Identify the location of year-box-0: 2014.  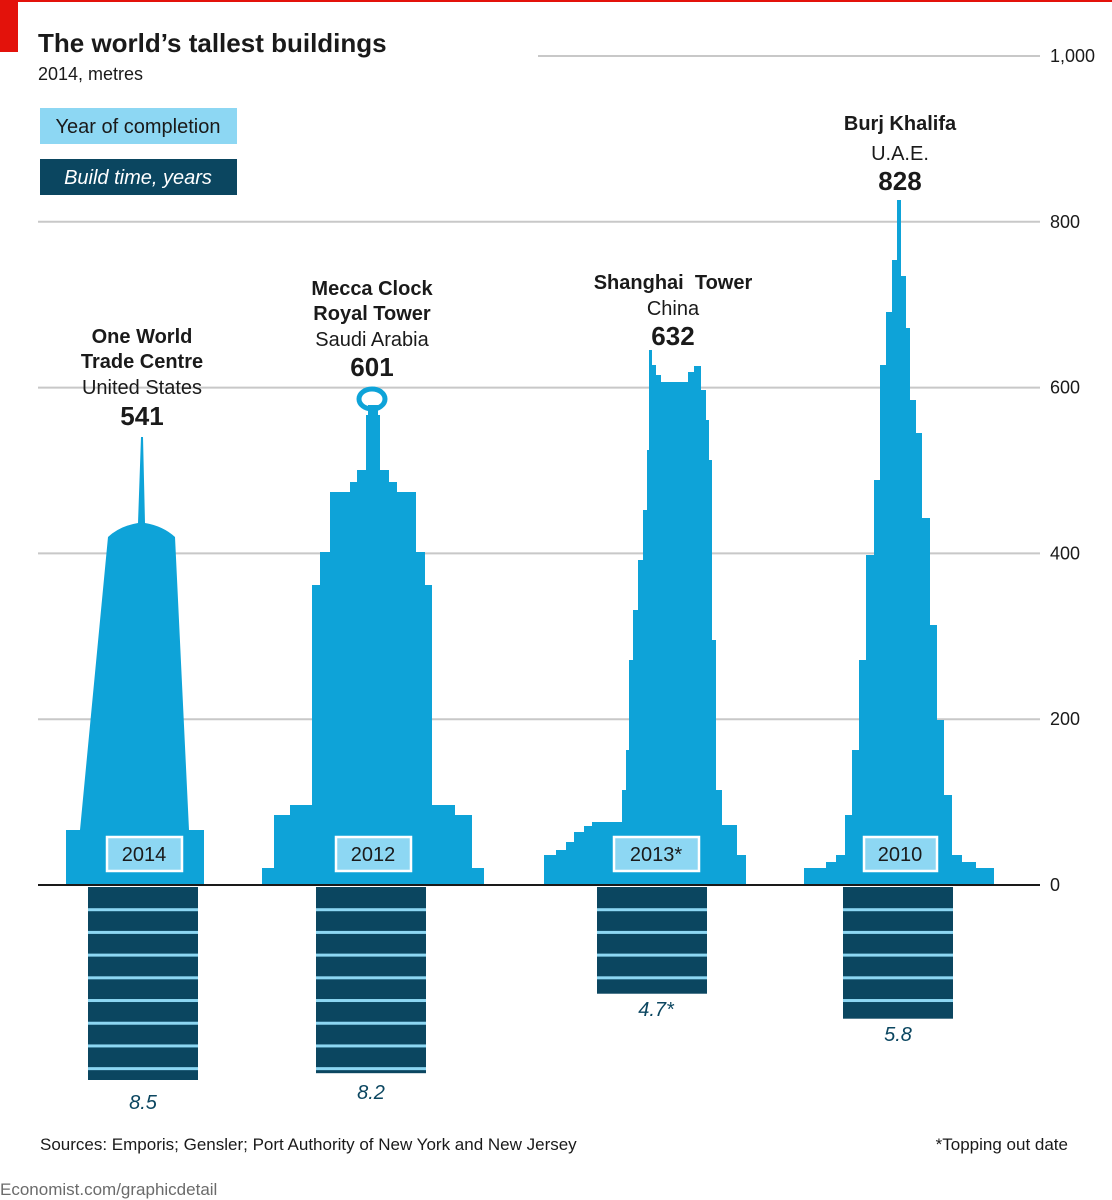
(144, 854).